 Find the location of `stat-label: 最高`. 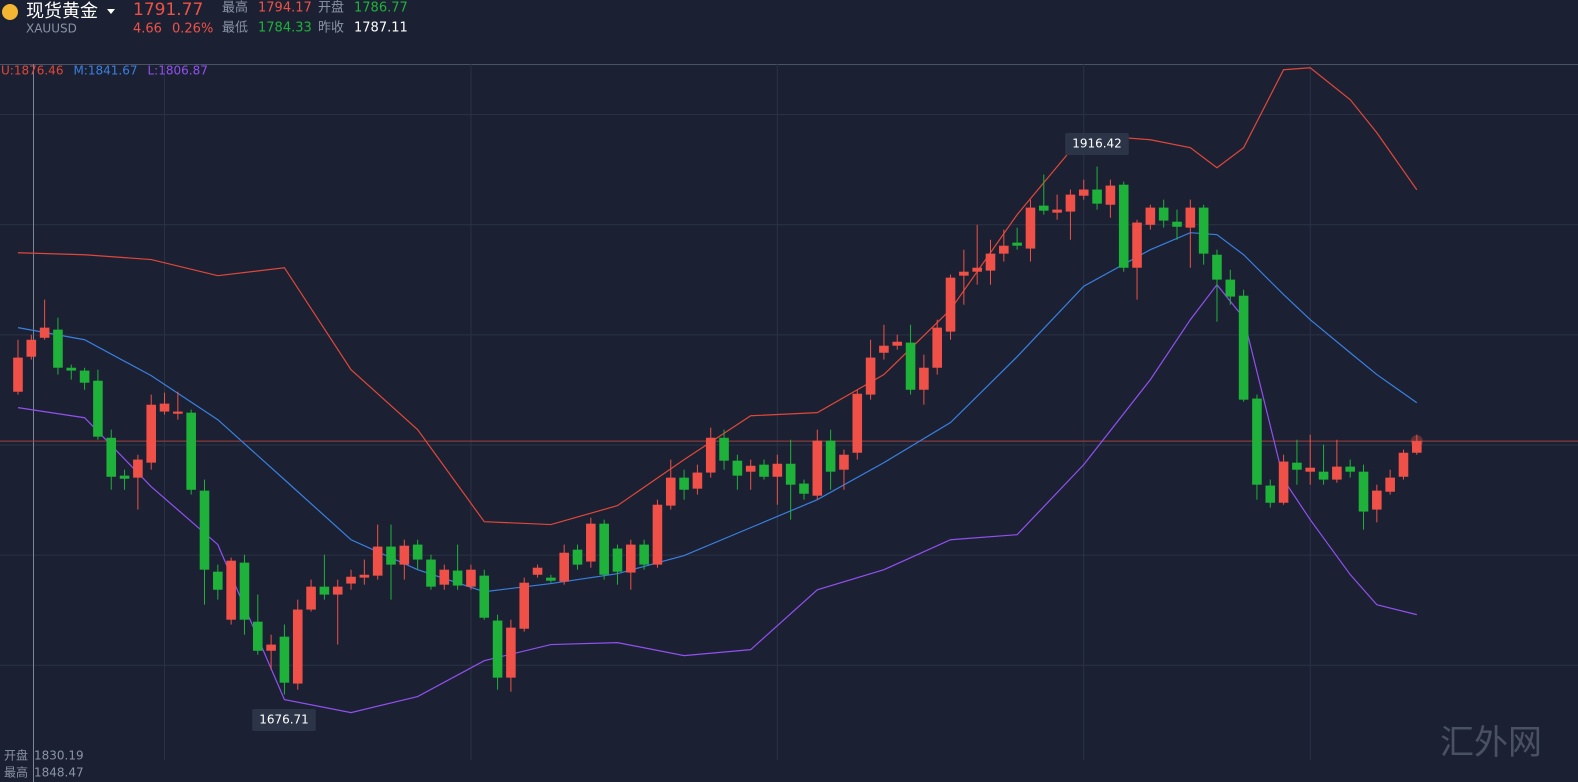

stat-label: 最高 is located at coordinates (235, 8).